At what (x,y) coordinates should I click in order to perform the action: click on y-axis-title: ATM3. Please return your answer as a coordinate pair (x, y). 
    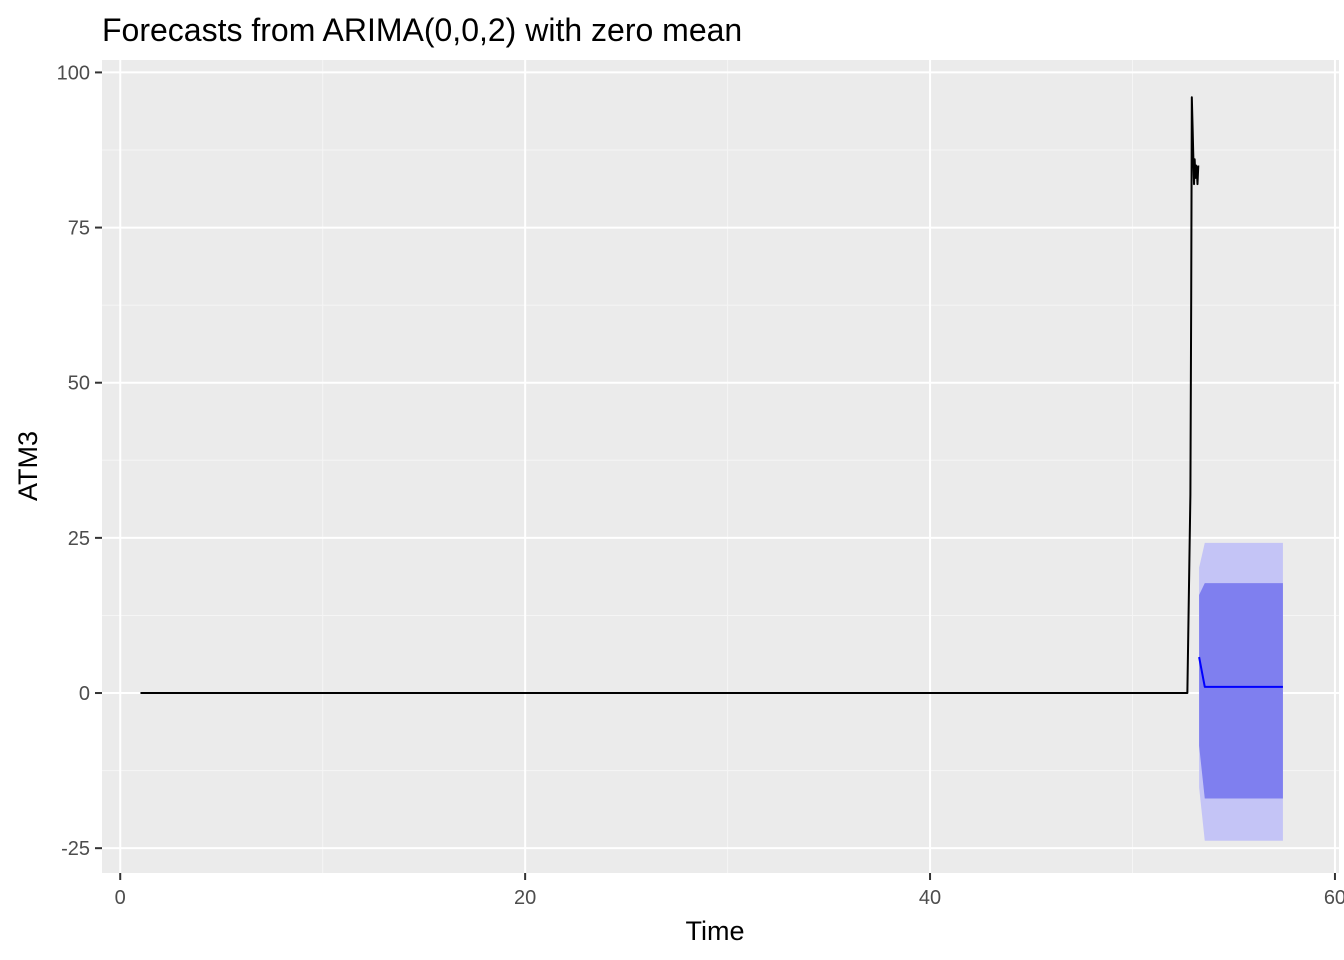
    Looking at the image, I should click on (28, 466).